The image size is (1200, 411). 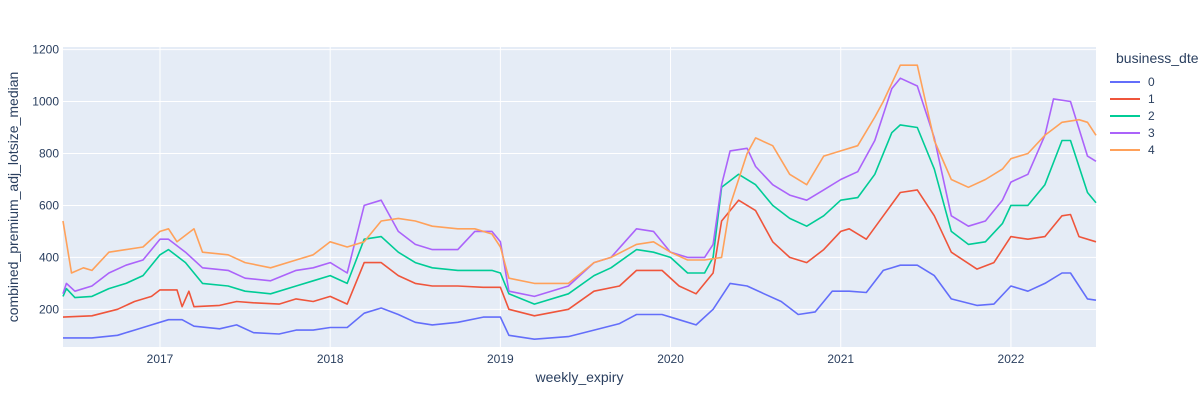 What do you see at coordinates (49, 309) in the screenshot?
I see `y-tick-label: 200` at bounding box center [49, 309].